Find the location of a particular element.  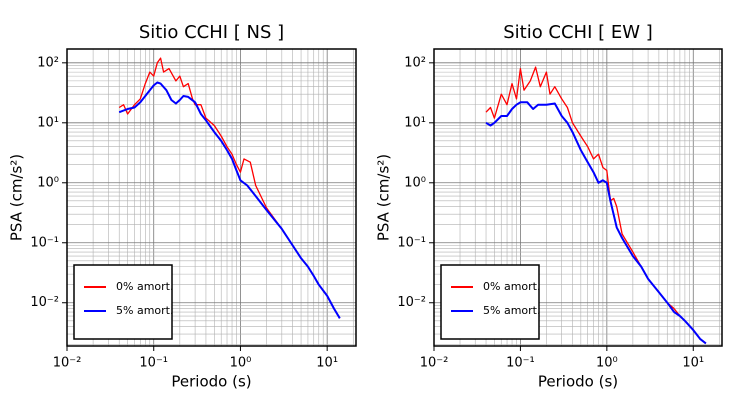

chart-title: Sitio CCHI [ EW ] is located at coordinates (578, 32).